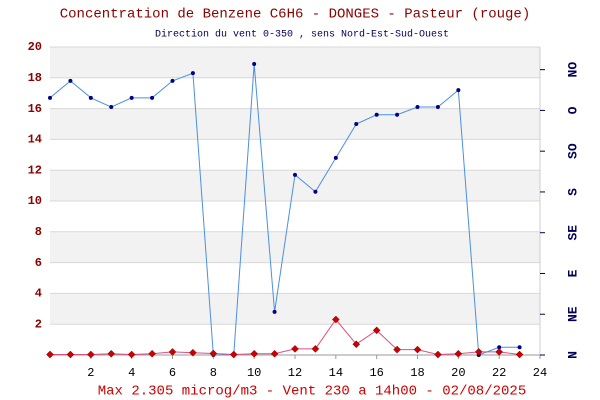 This screenshot has height=400, width=600. I want to click on y-tick-label: 16, so click(35, 109).